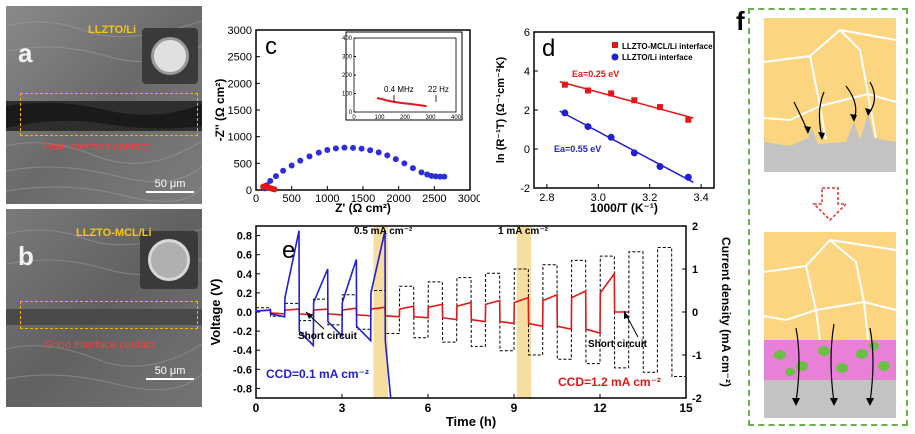 This screenshot has height=434, width=915. What do you see at coordinates (244, 237) in the screenshot?
I see `e-ytick-label: 0.8` at bounding box center [244, 237].